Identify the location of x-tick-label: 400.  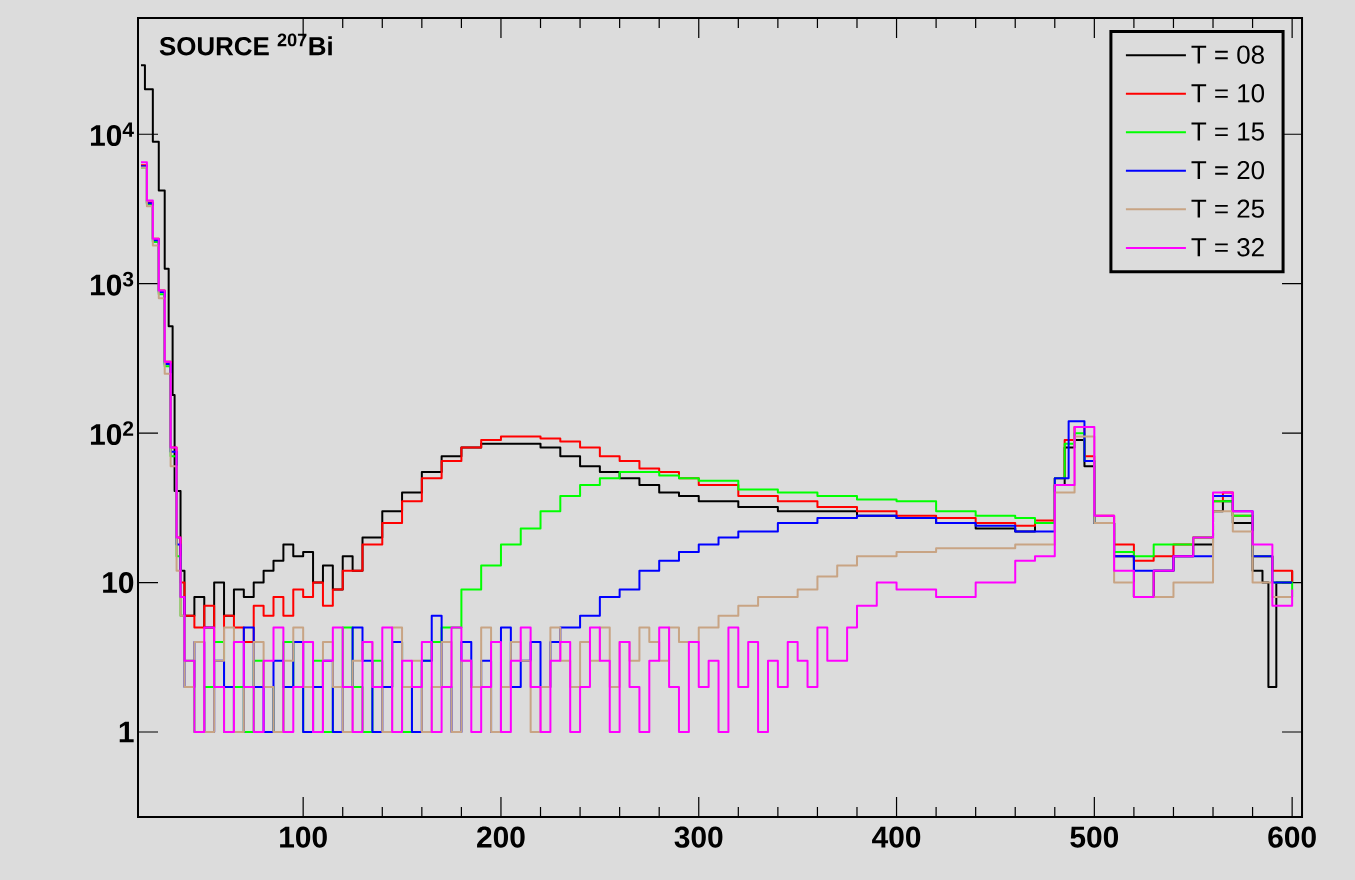
(896, 837).